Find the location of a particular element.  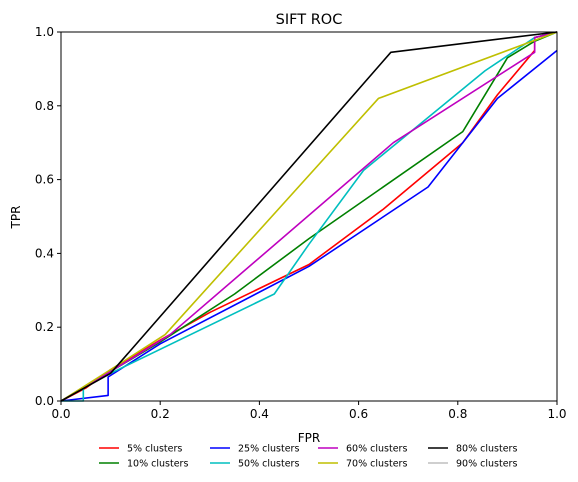

legend-label-4: 50% clusters is located at coordinates (268, 464).